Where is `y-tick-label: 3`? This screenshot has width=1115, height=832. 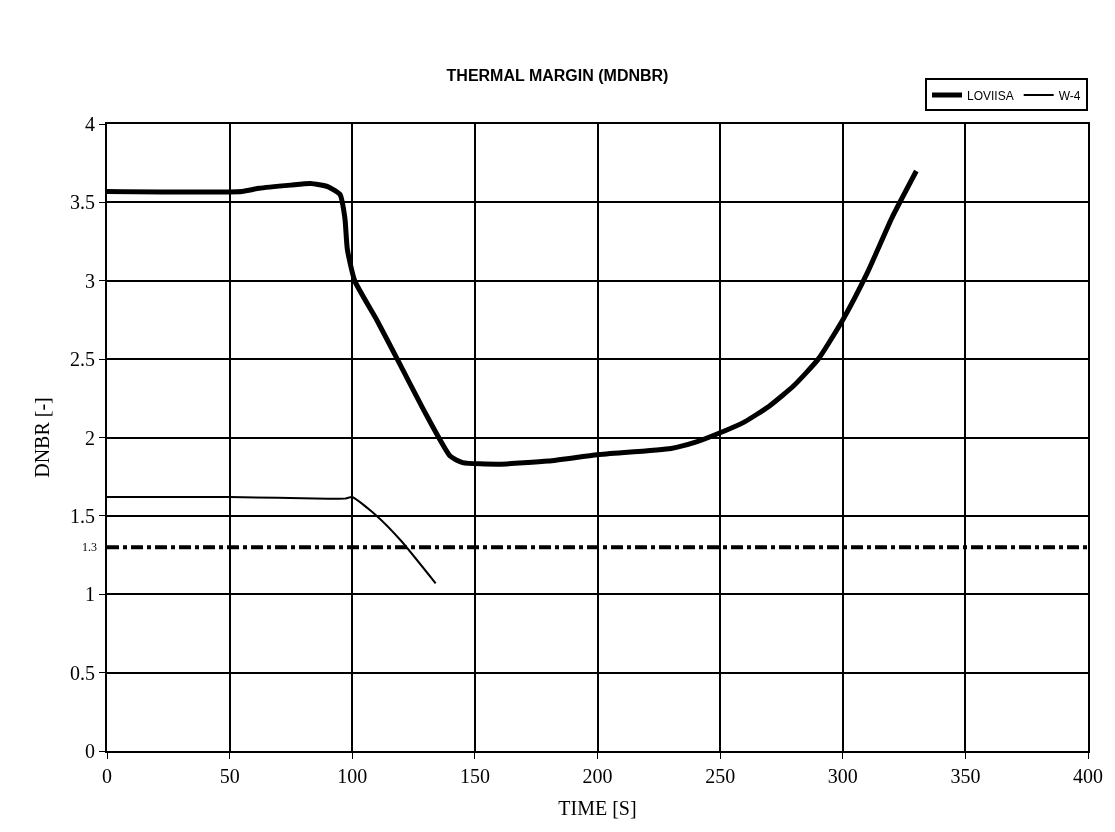 y-tick-label: 3 is located at coordinates (90, 280).